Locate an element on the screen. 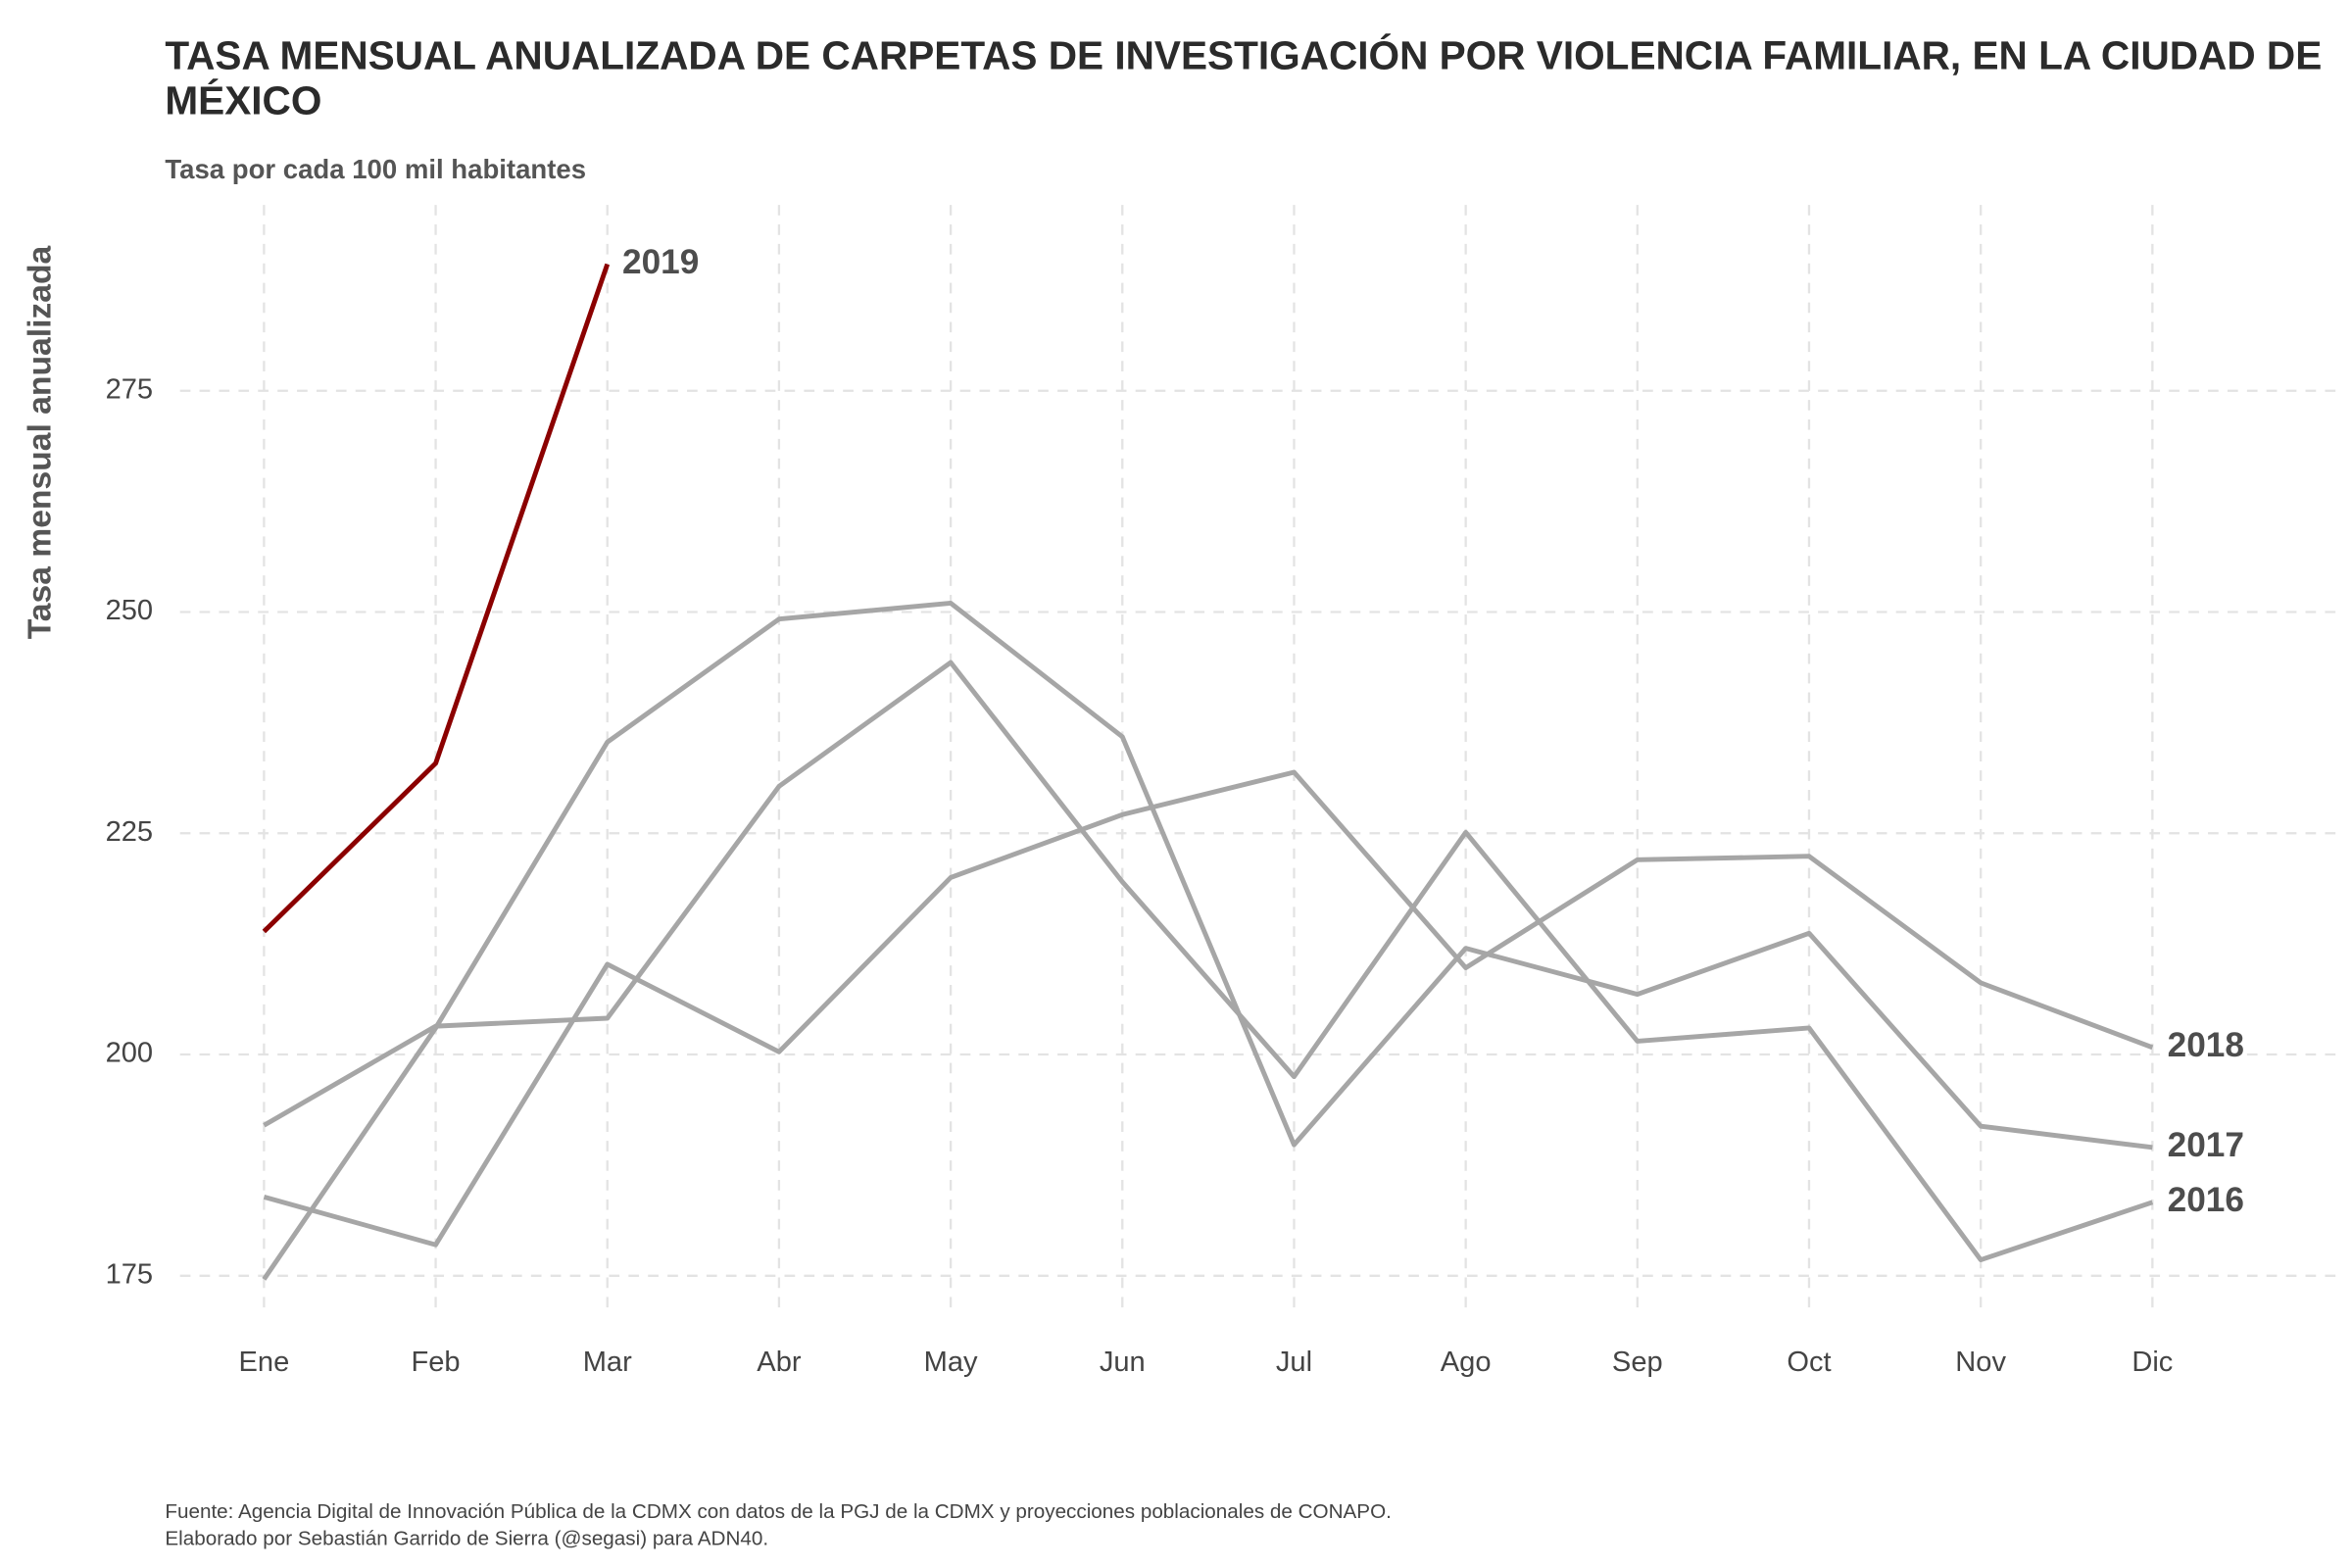 This screenshot has height=1568, width=2352. y-tick-label: 225 is located at coordinates (130, 832).